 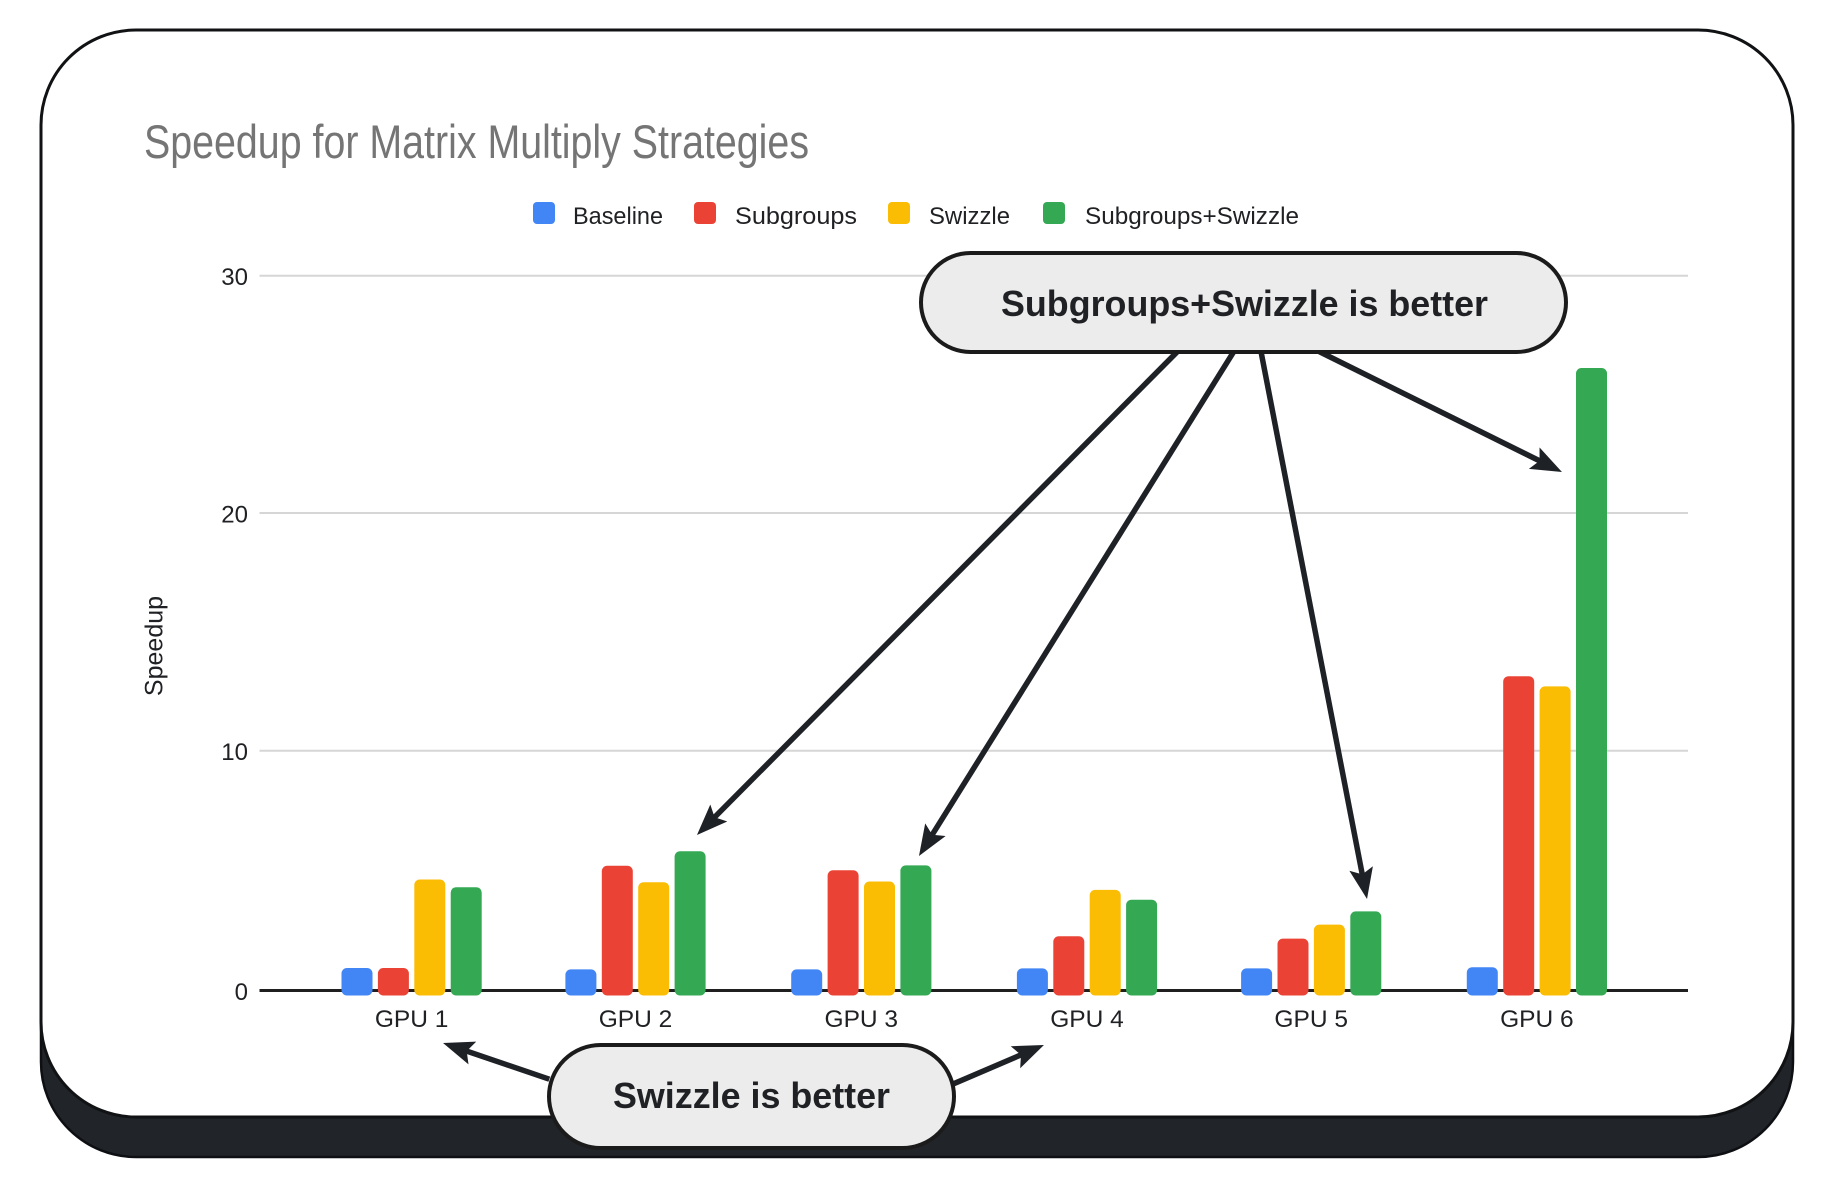 What do you see at coordinates (1537, 1019) in the screenshot?
I see `svg-text: GPU 6` at bounding box center [1537, 1019].